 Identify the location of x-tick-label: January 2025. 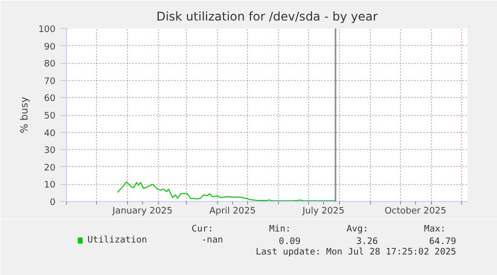
(142, 211).